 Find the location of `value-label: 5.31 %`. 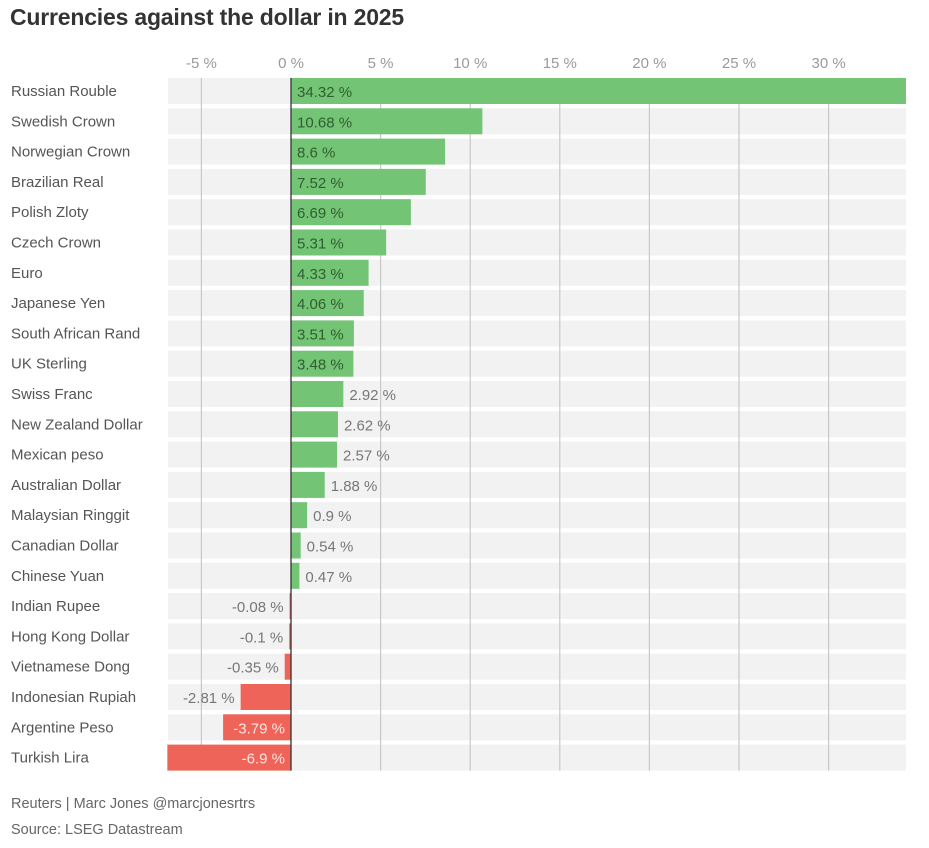

value-label: 5.31 % is located at coordinates (320, 244).